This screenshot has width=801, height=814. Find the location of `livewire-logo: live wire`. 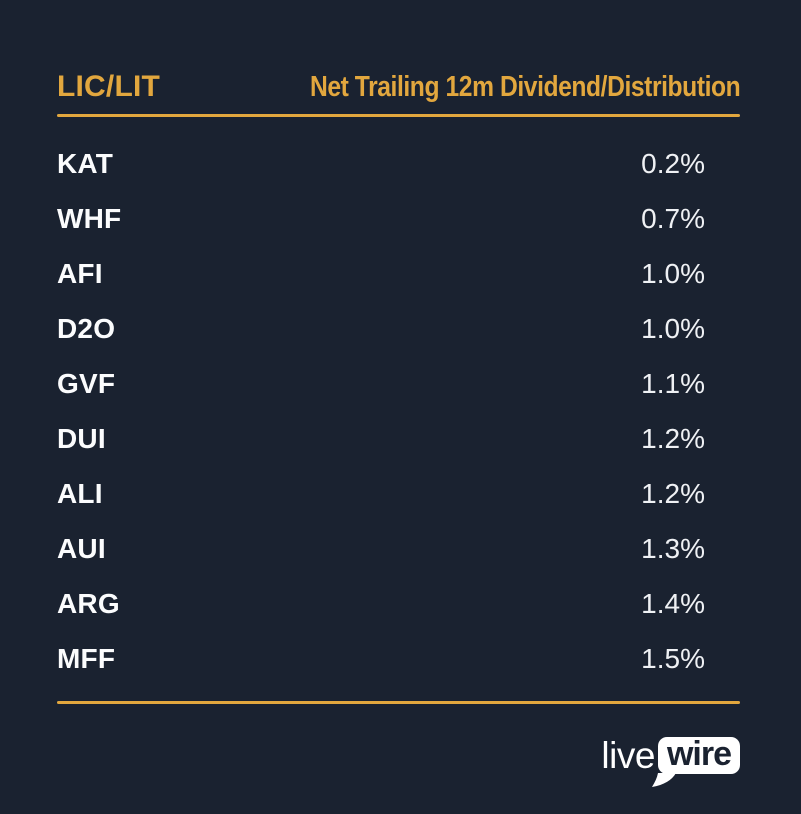

livewire-logo: live wire is located at coordinates (670, 760).